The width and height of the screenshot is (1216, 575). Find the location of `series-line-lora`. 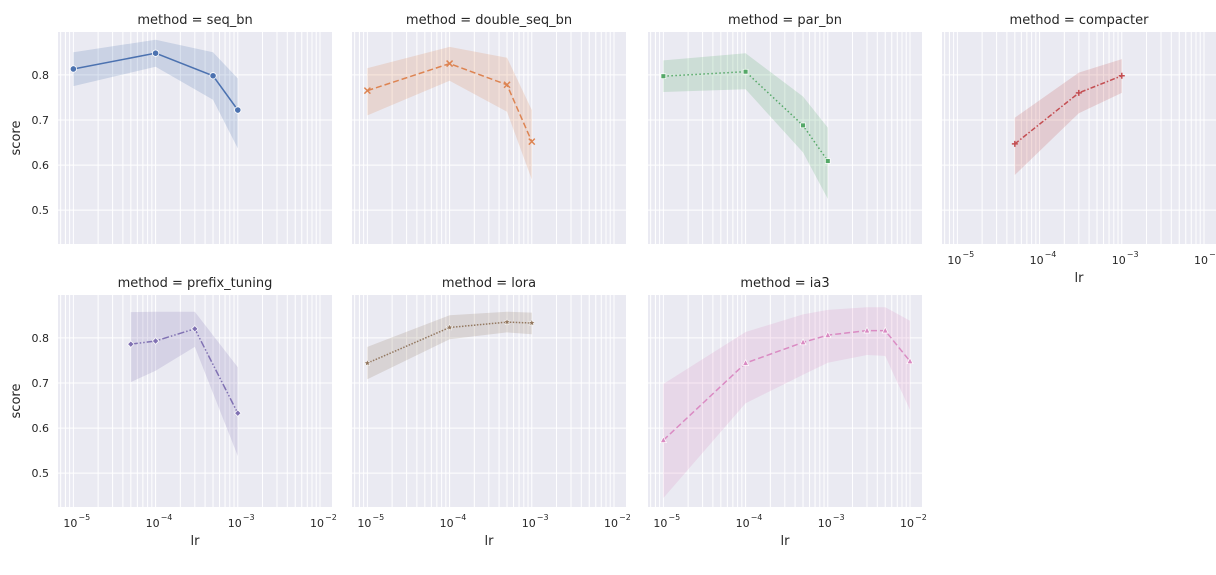

series-line-lora is located at coordinates (449, 342).